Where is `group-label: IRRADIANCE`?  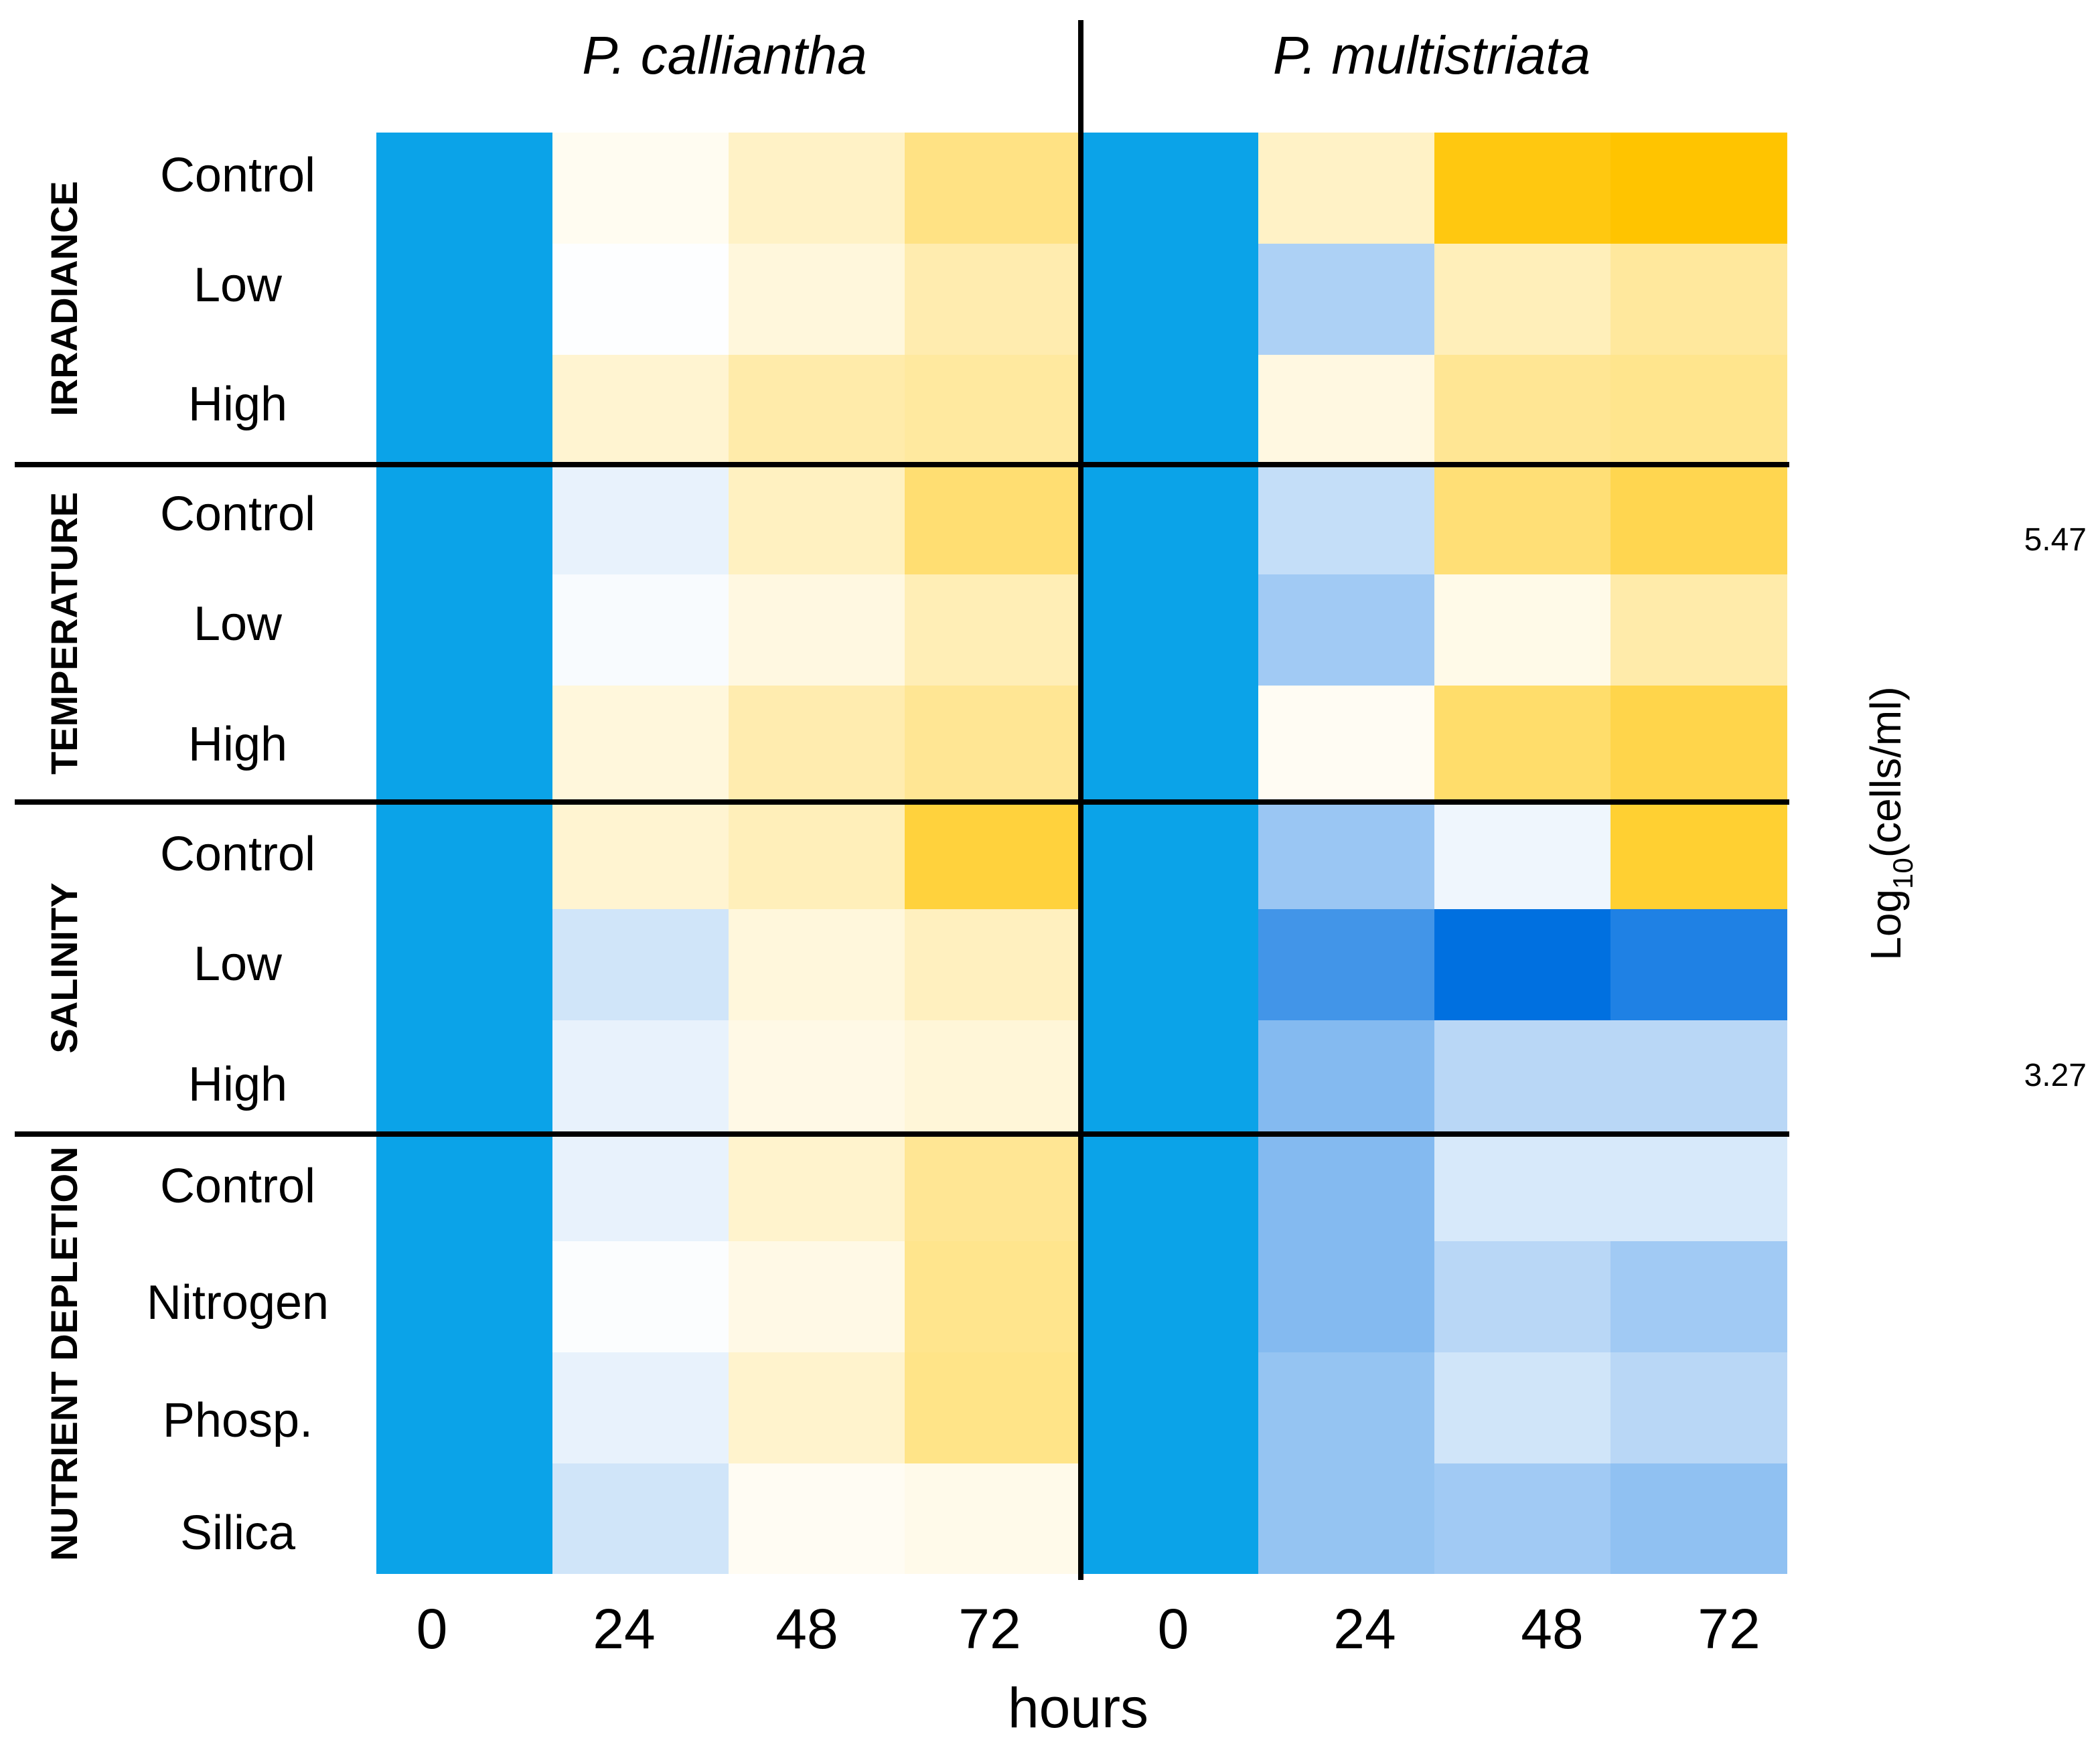 group-label: IRRADIANCE is located at coordinates (64, 298).